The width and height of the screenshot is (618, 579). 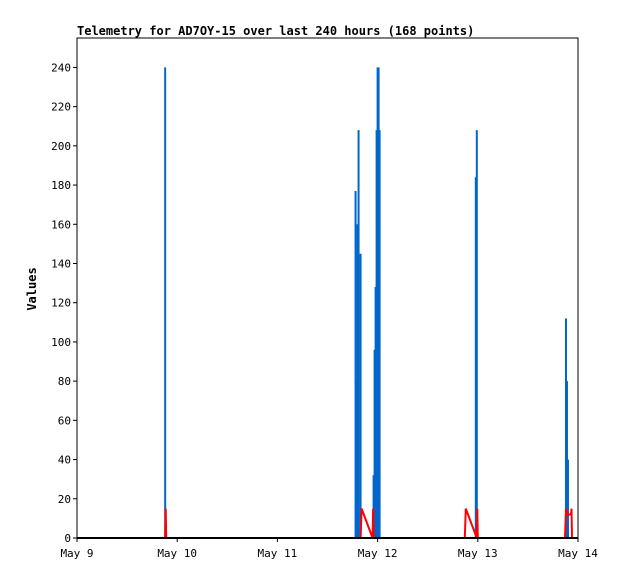 I want to click on y-axis: 0 20 40 60 80 100 120 140 160 180 200 220 240, so click(x=64, y=303).